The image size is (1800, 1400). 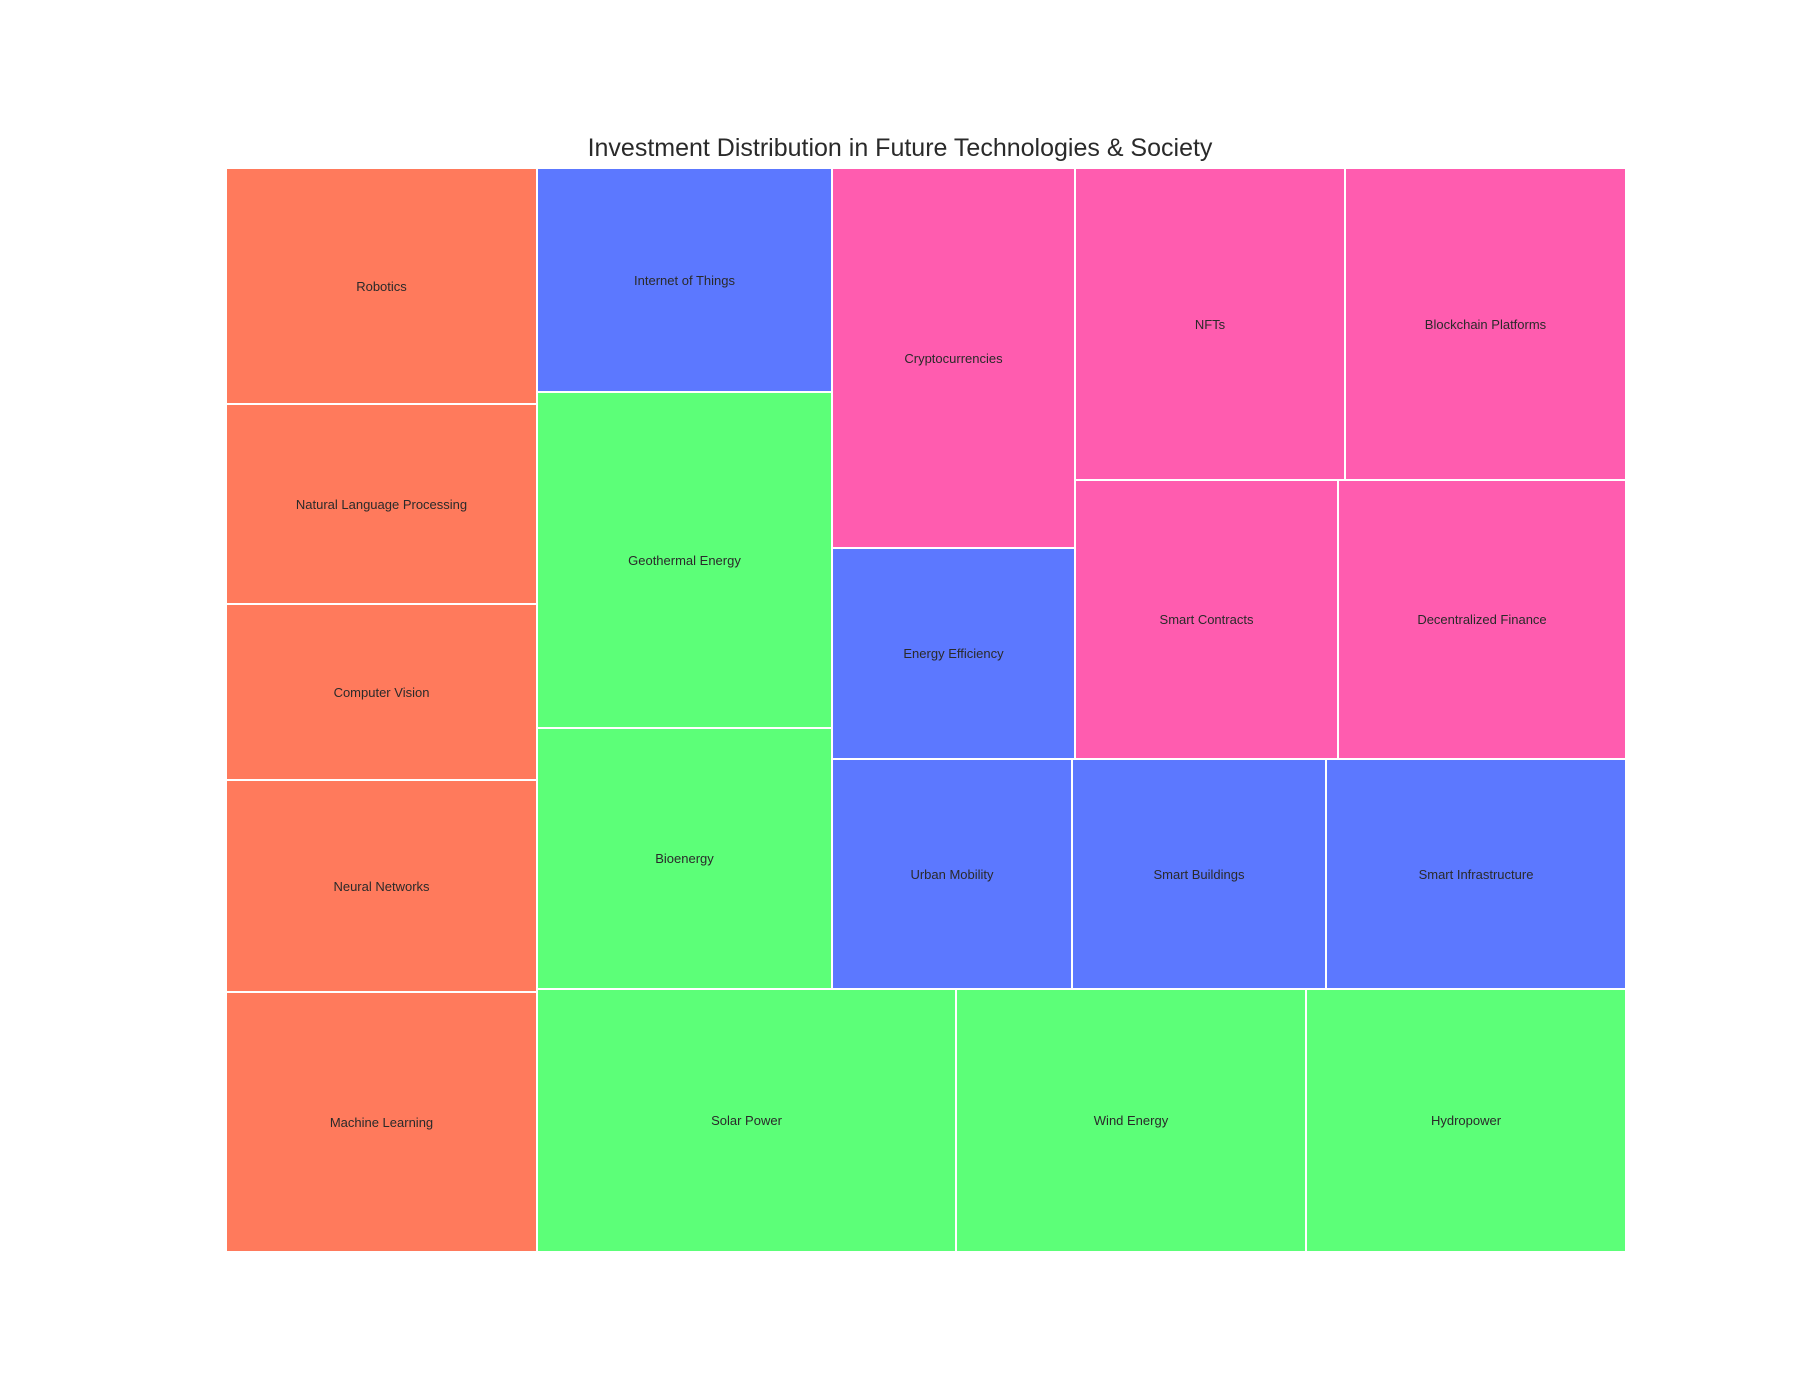 I want to click on treemap-tile: Computer Vision, so click(x=381, y=692).